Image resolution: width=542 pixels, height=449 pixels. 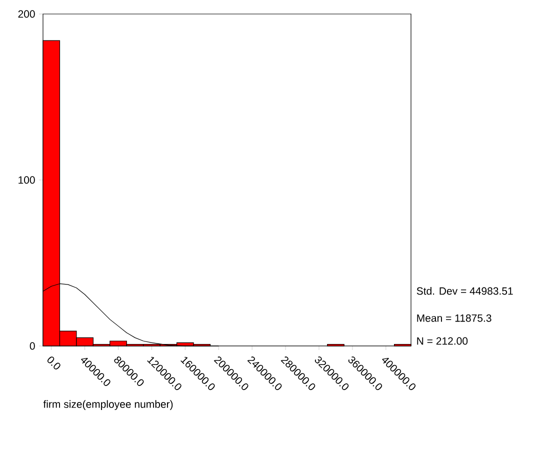 What do you see at coordinates (26, 14) in the screenshot?
I see `y-tick-label: 200` at bounding box center [26, 14].